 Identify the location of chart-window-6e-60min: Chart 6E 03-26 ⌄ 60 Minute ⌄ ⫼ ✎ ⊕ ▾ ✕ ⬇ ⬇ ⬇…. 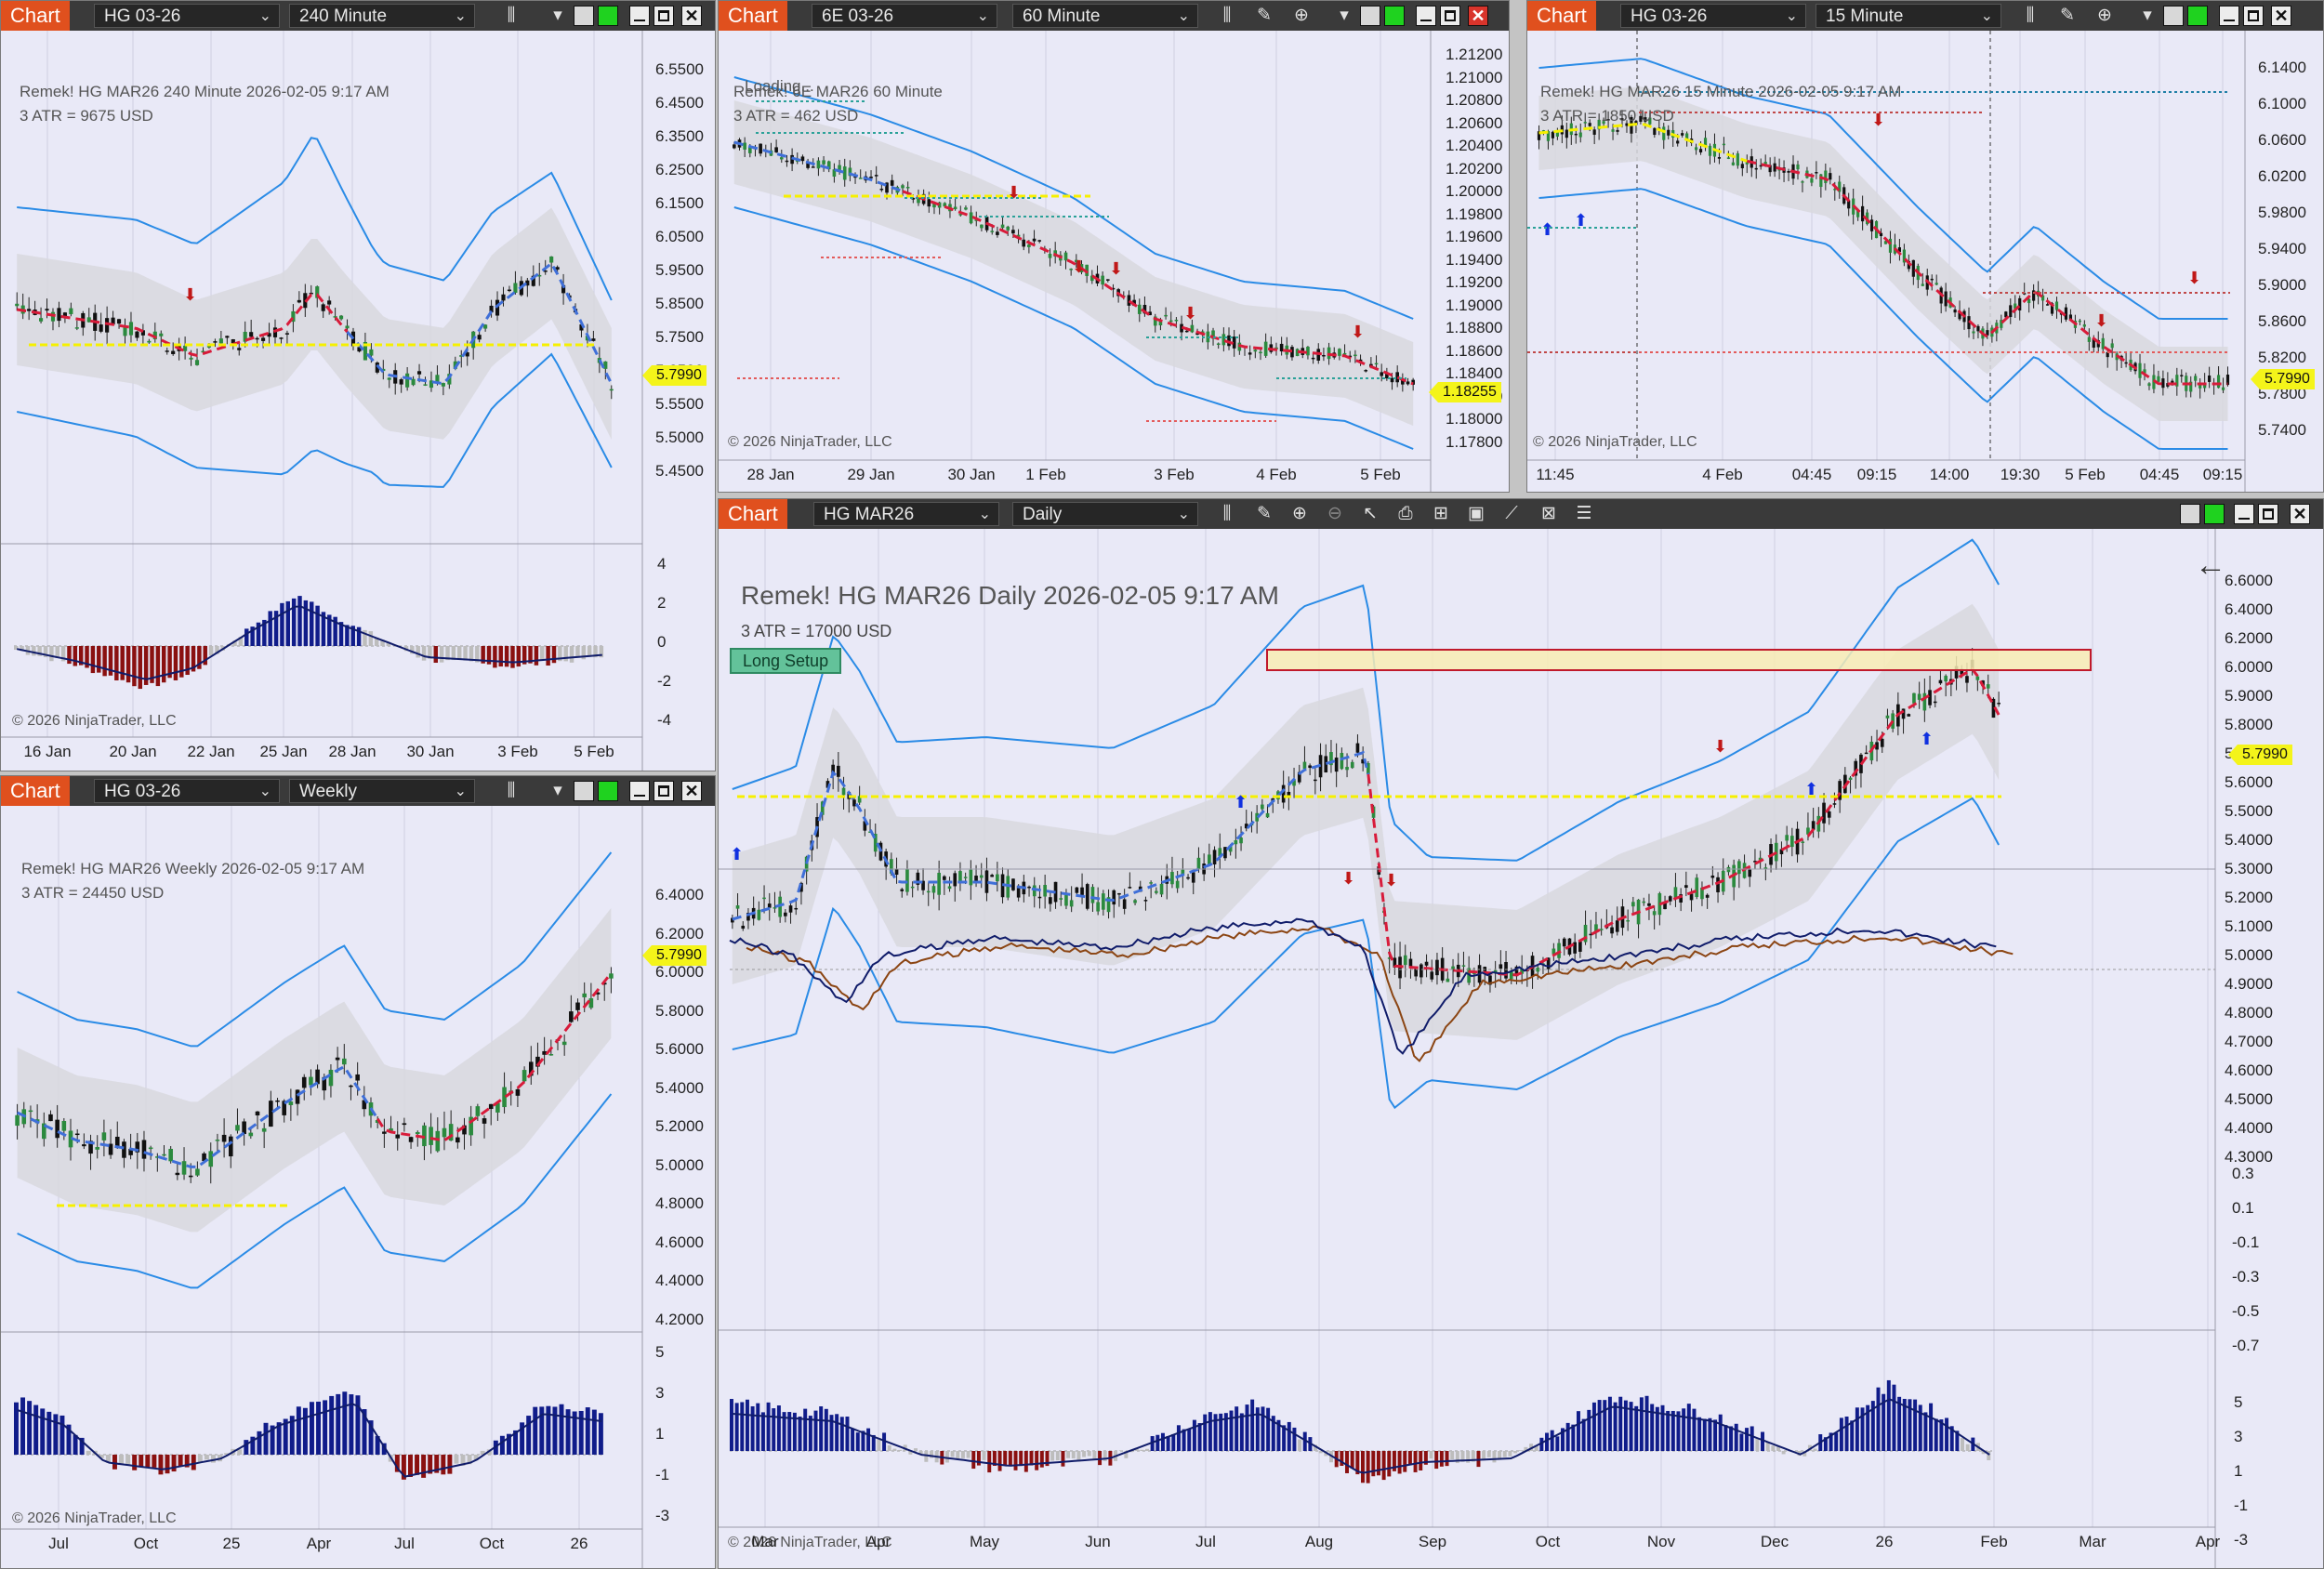
(1114, 246).